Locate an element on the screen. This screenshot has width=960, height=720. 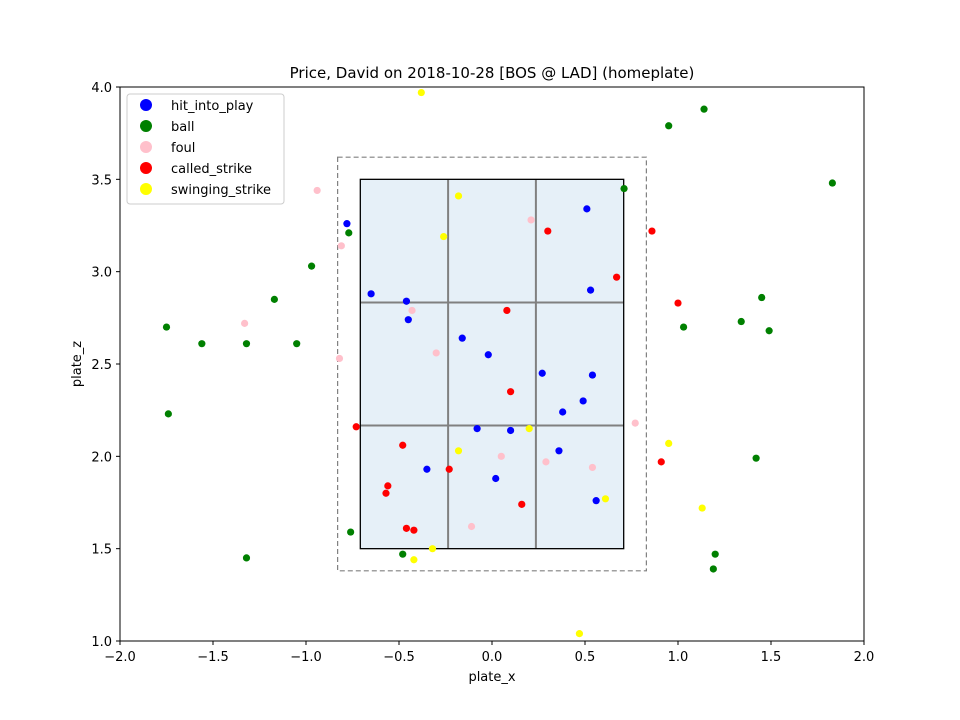
x-axis-label: plate_x is located at coordinates (491, 677).